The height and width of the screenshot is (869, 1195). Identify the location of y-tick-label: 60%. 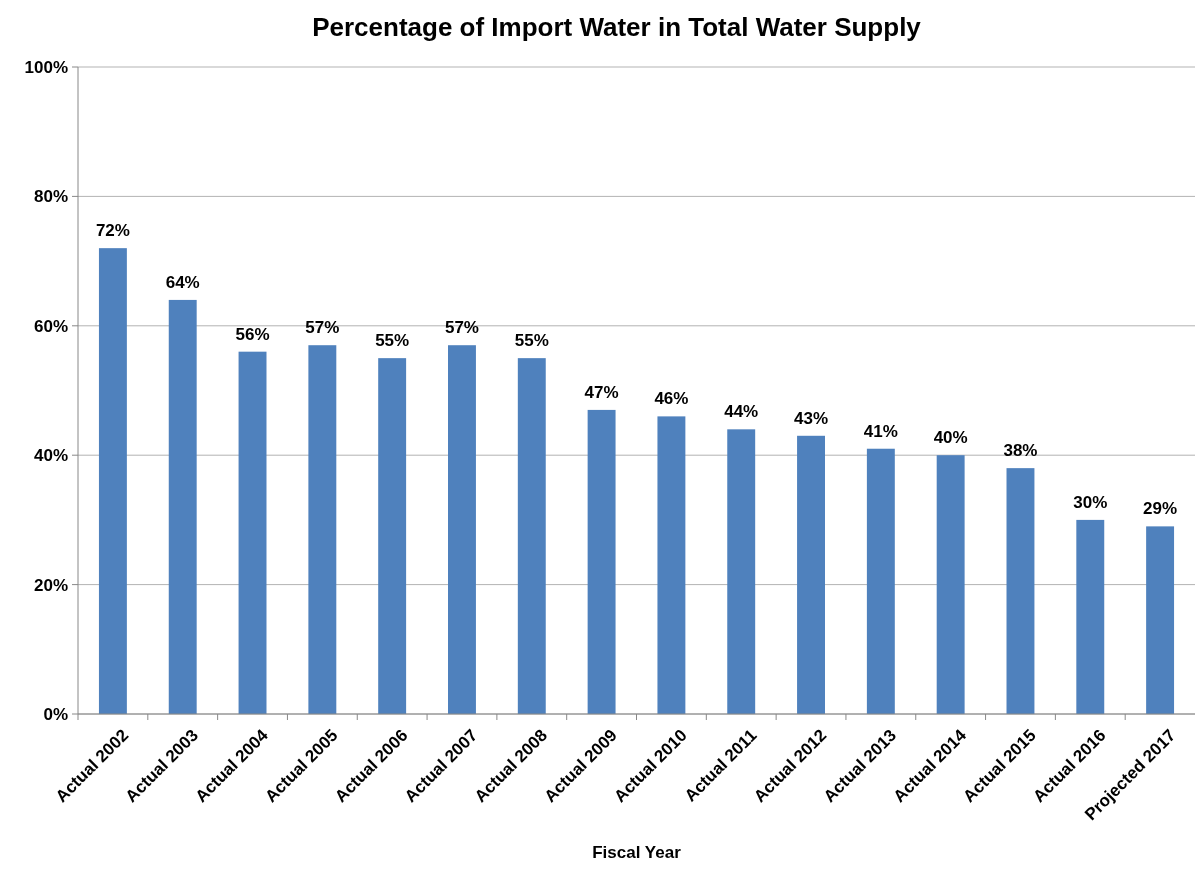
(50, 326).